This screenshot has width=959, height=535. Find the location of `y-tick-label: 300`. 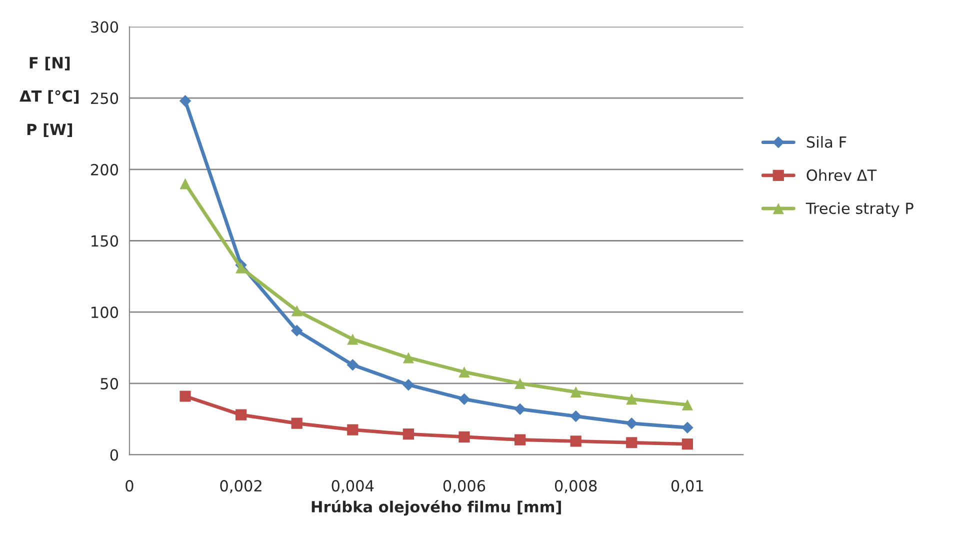

y-tick-label: 300 is located at coordinates (104, 27).